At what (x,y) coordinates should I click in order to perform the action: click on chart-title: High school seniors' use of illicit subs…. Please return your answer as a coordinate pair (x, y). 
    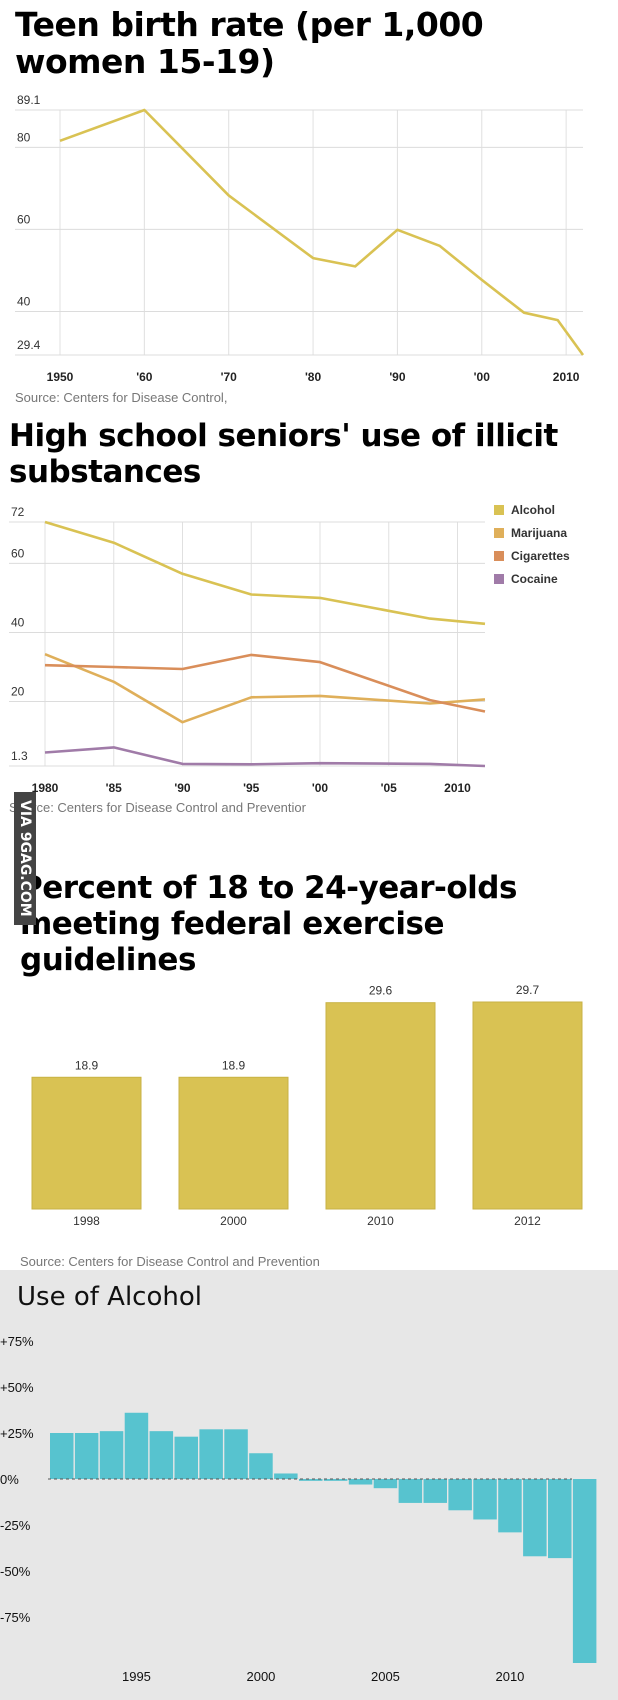
    Looking at the image, I should click on (283, 454).